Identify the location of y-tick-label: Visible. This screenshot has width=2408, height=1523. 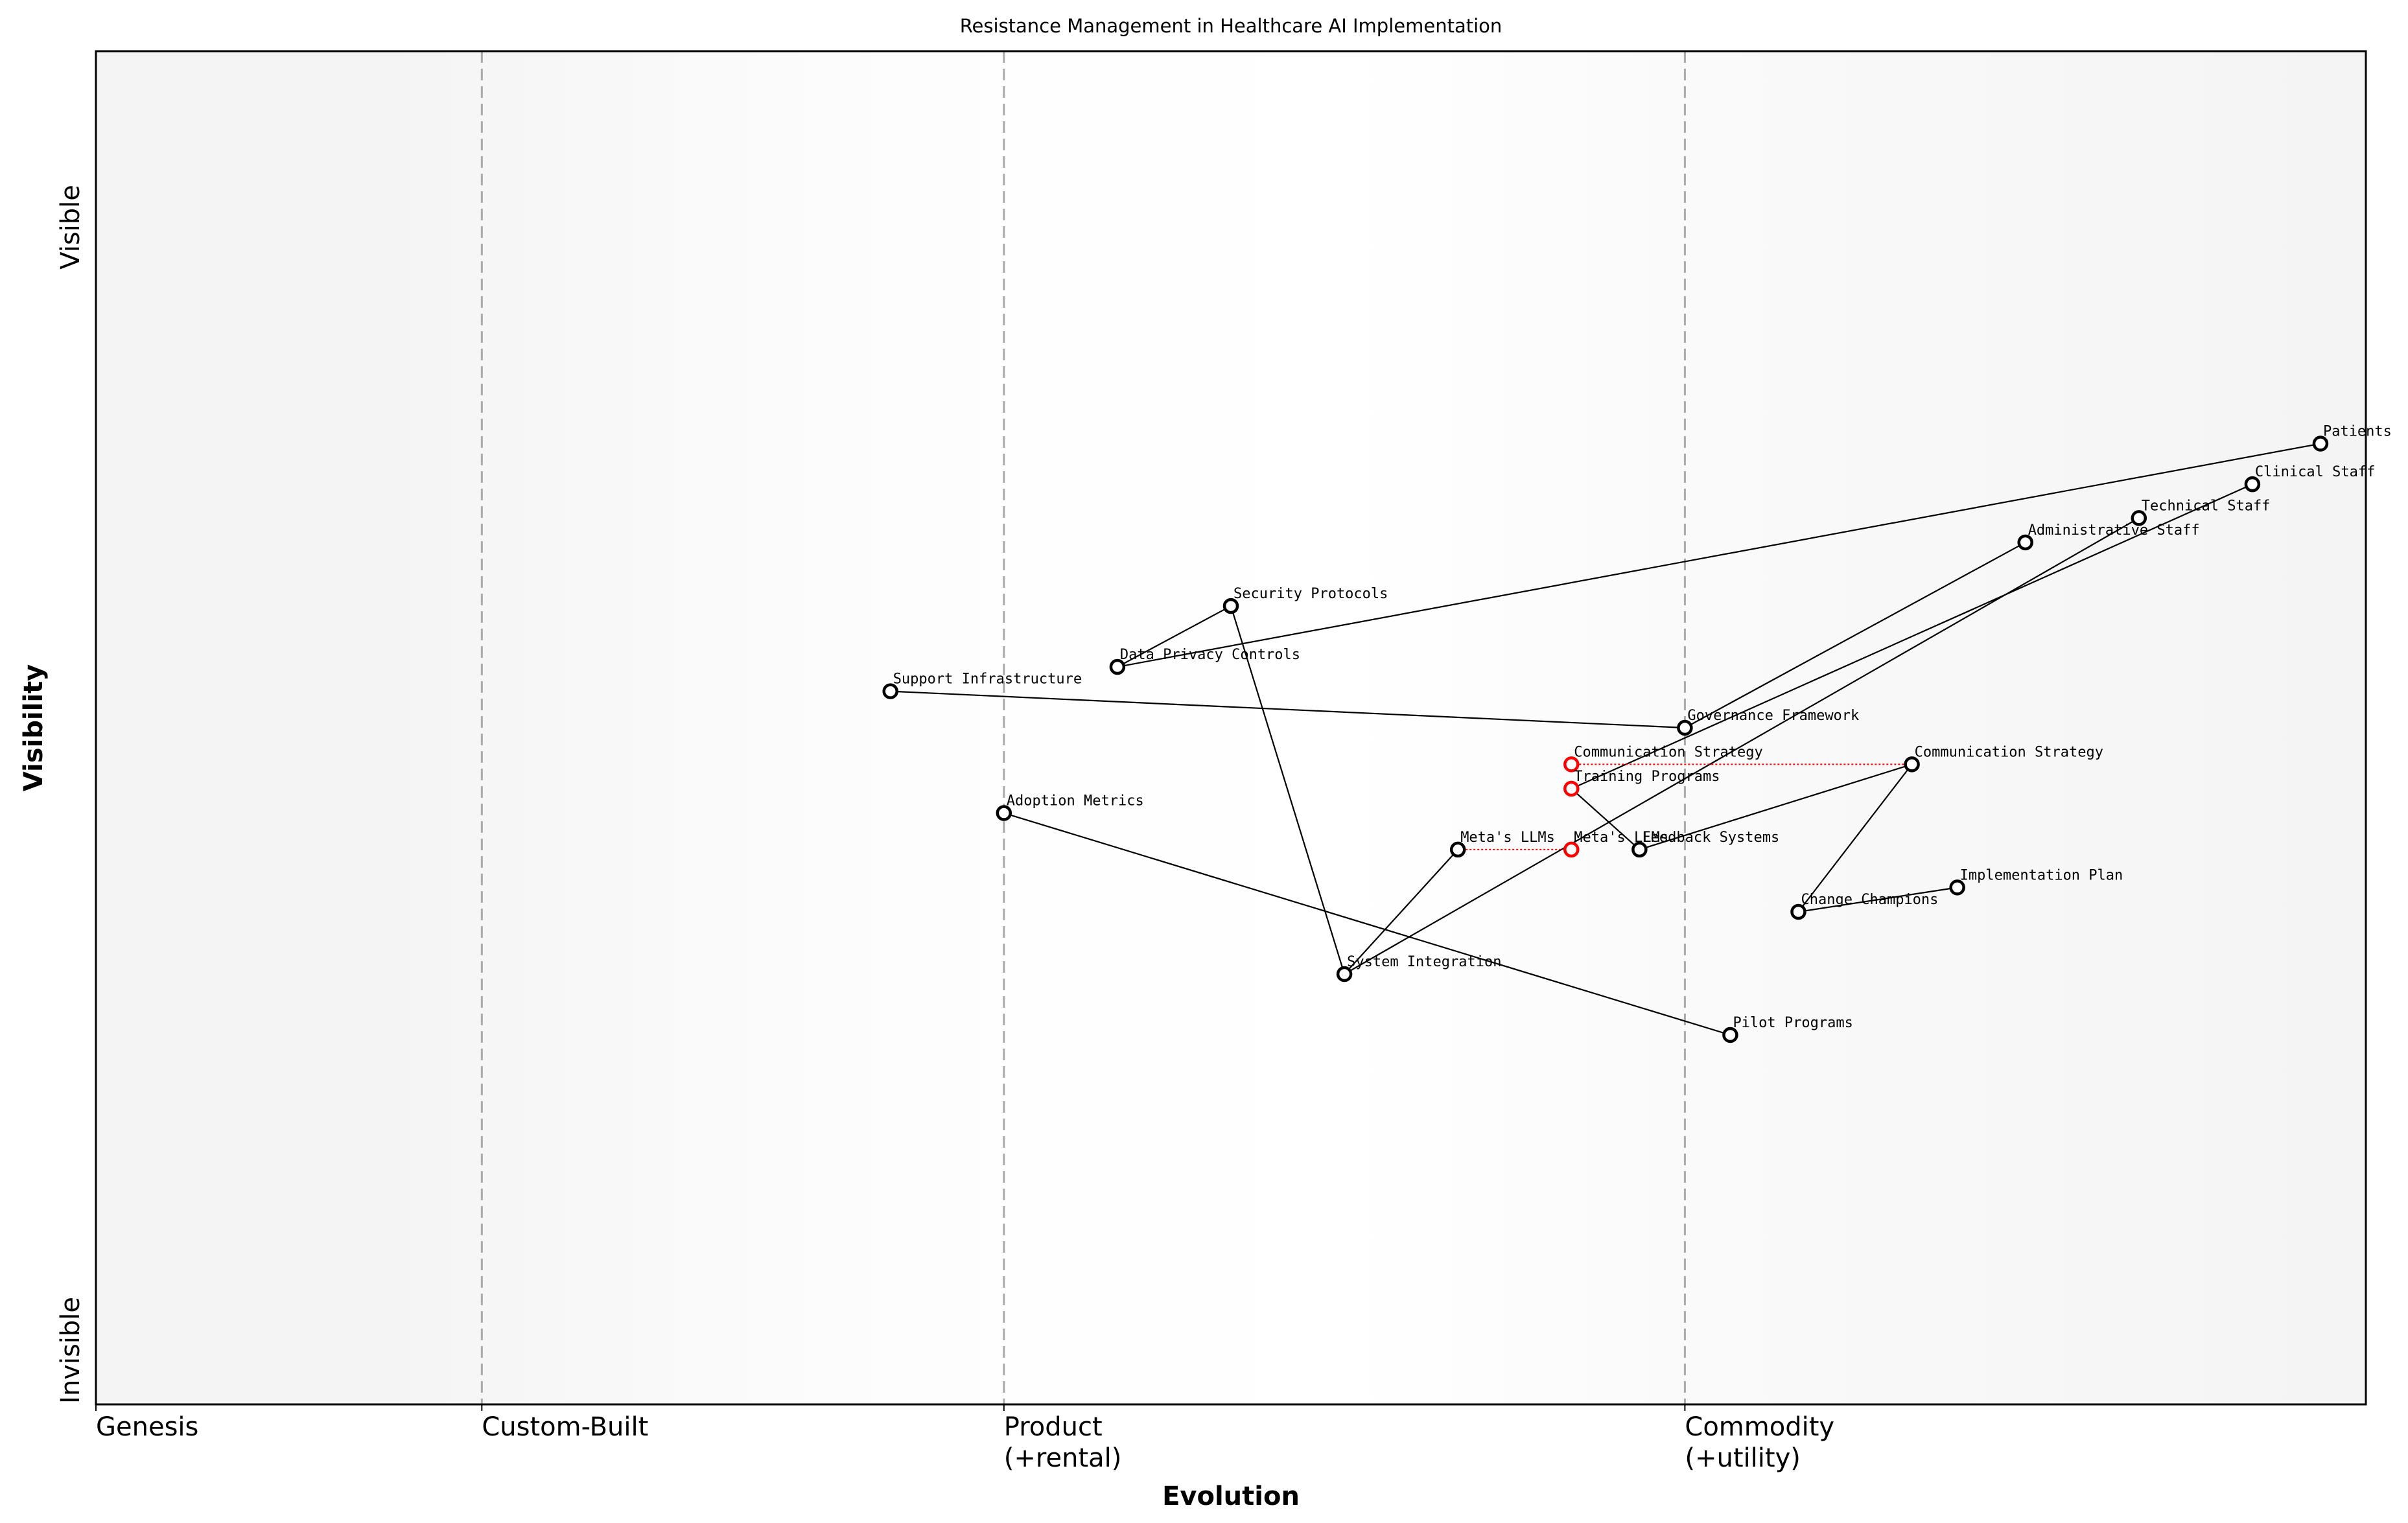
(71, 227).